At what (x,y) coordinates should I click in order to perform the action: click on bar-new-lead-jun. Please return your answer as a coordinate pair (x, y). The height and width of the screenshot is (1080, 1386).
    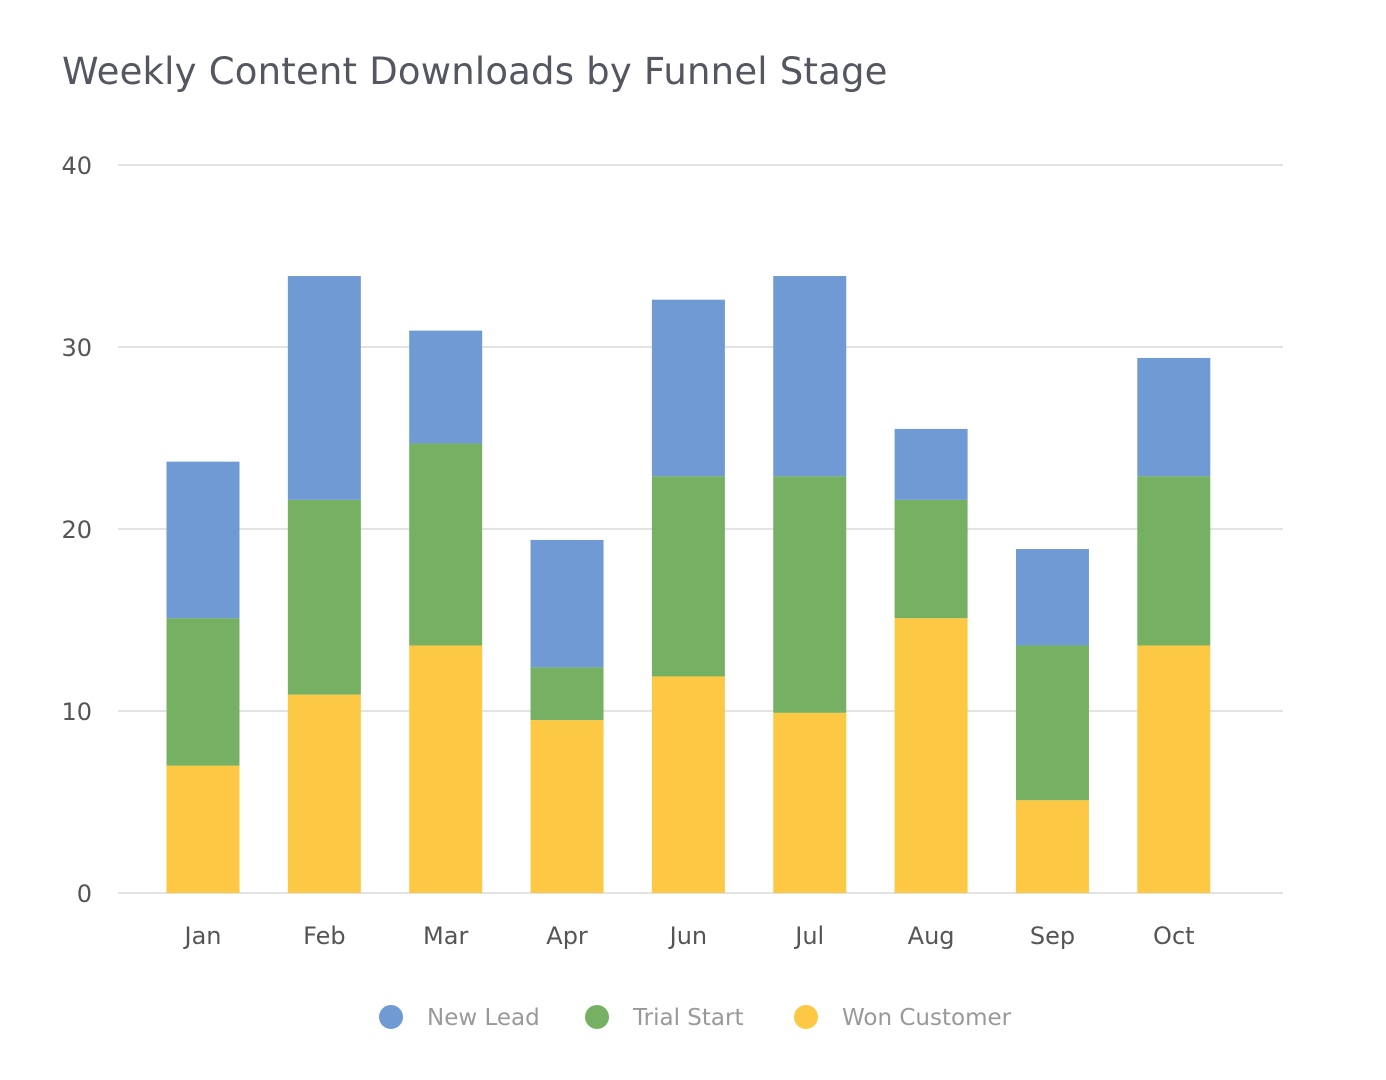
    Looking at the image, I should click on (688, 388).